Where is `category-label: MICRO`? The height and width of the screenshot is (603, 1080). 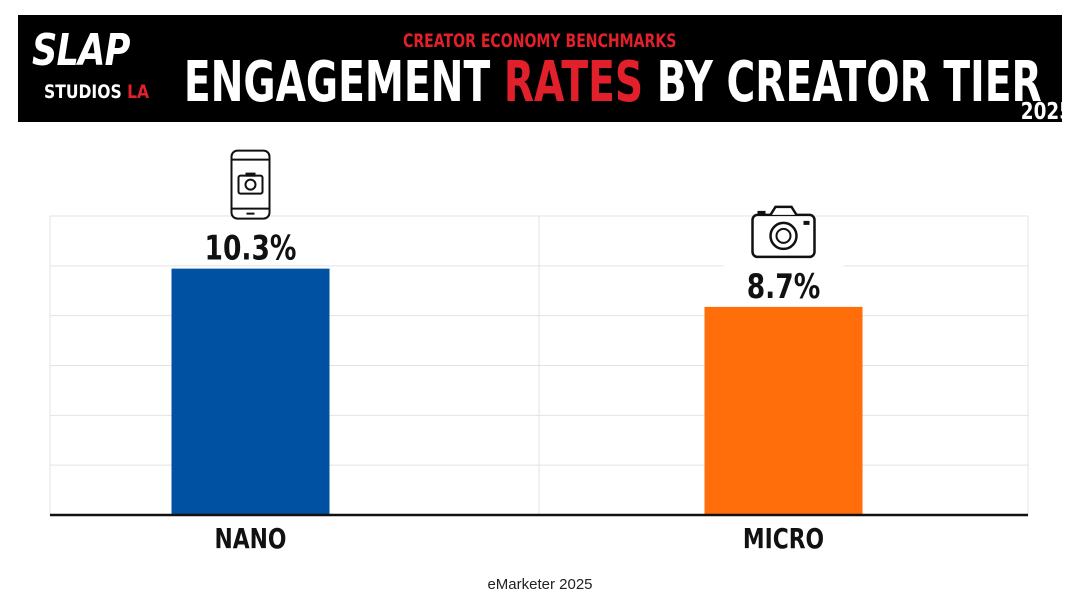 category-label: MICRO is located at coordinates (783, 538).